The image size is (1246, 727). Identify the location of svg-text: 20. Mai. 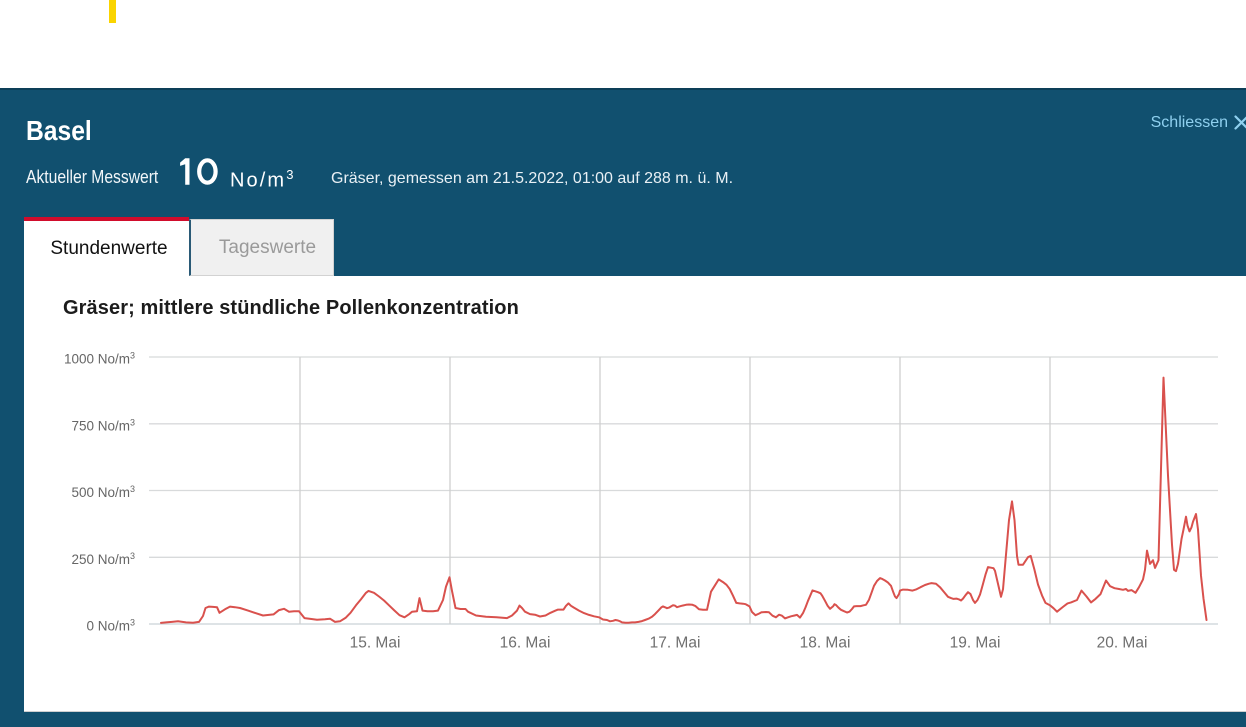
(1122, 643).